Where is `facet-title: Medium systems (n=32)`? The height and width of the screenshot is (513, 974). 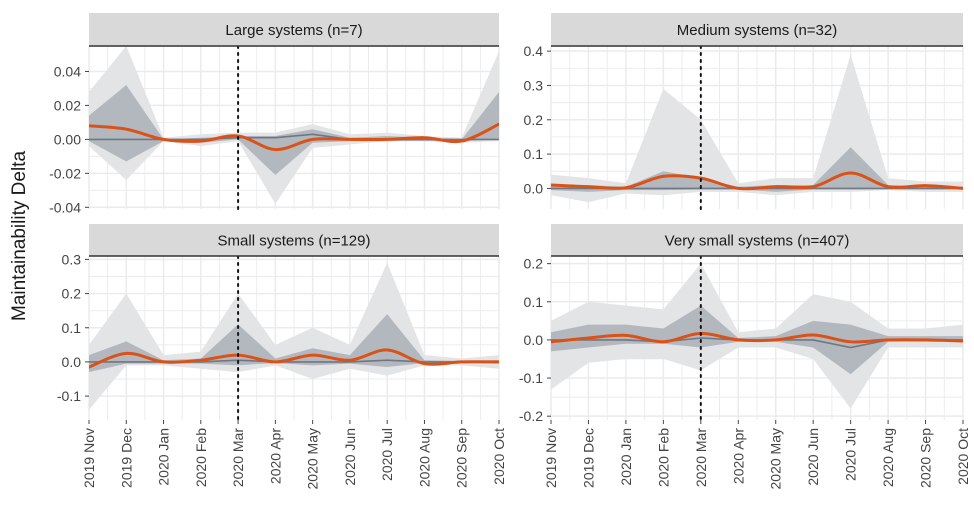
facet-title: Medium systems (n=32) is located at coordinates (757, 30).